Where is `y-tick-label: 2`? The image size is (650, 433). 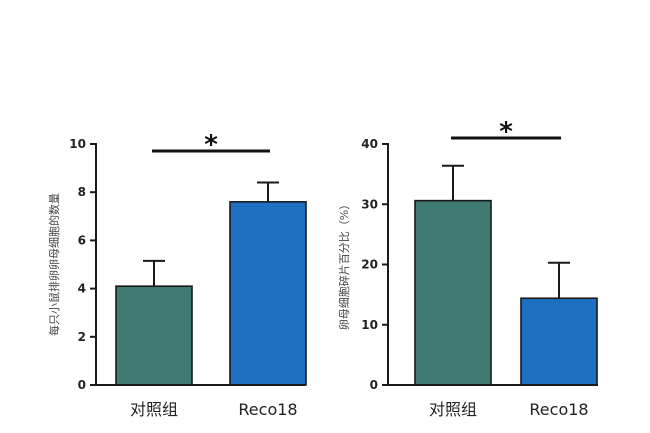
y-tick-label: 2 is located at coordinates (82, 337).